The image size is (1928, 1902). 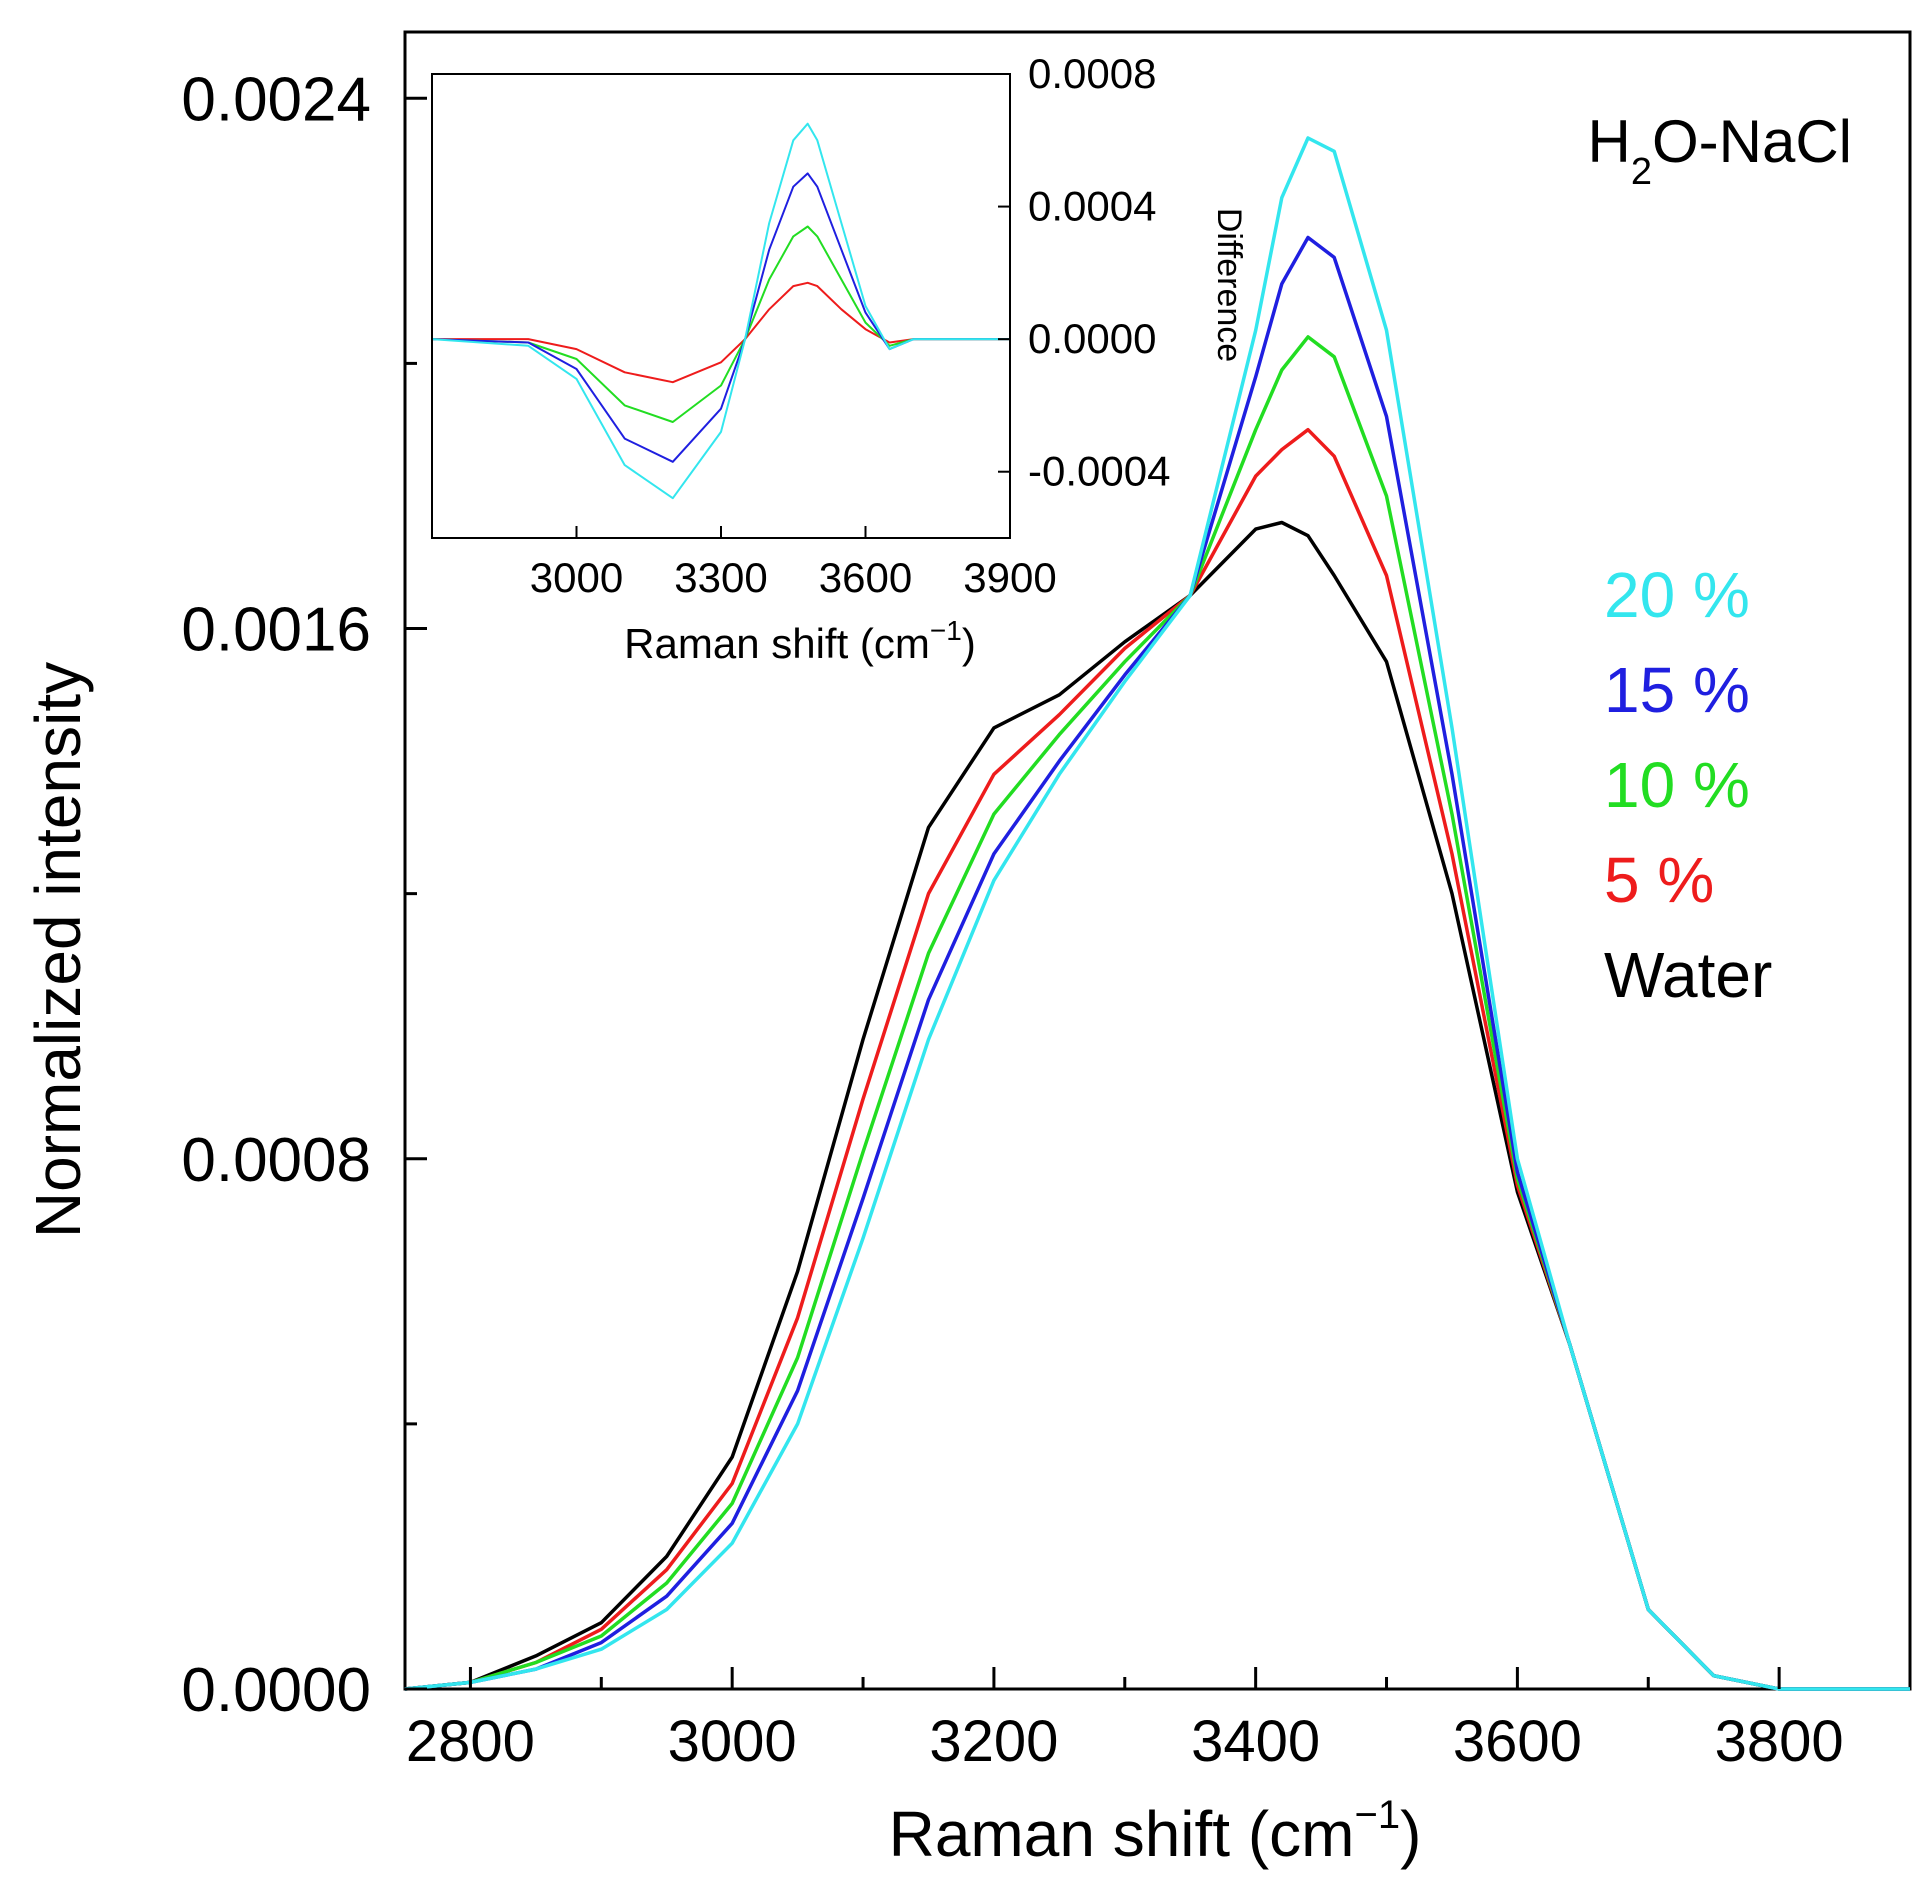 What do you see at coordinates (276, 630) in the screenshot?
I see `main-y-tick-label: 0.0016` at bounding box center [276, 630].